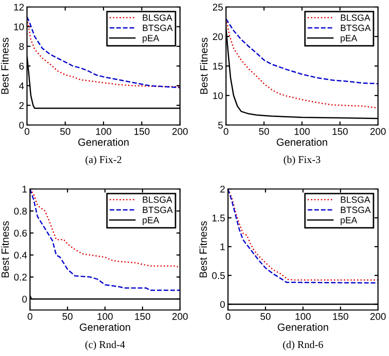  I want to click on text: (d) Rnd-6, so click(303, 345).